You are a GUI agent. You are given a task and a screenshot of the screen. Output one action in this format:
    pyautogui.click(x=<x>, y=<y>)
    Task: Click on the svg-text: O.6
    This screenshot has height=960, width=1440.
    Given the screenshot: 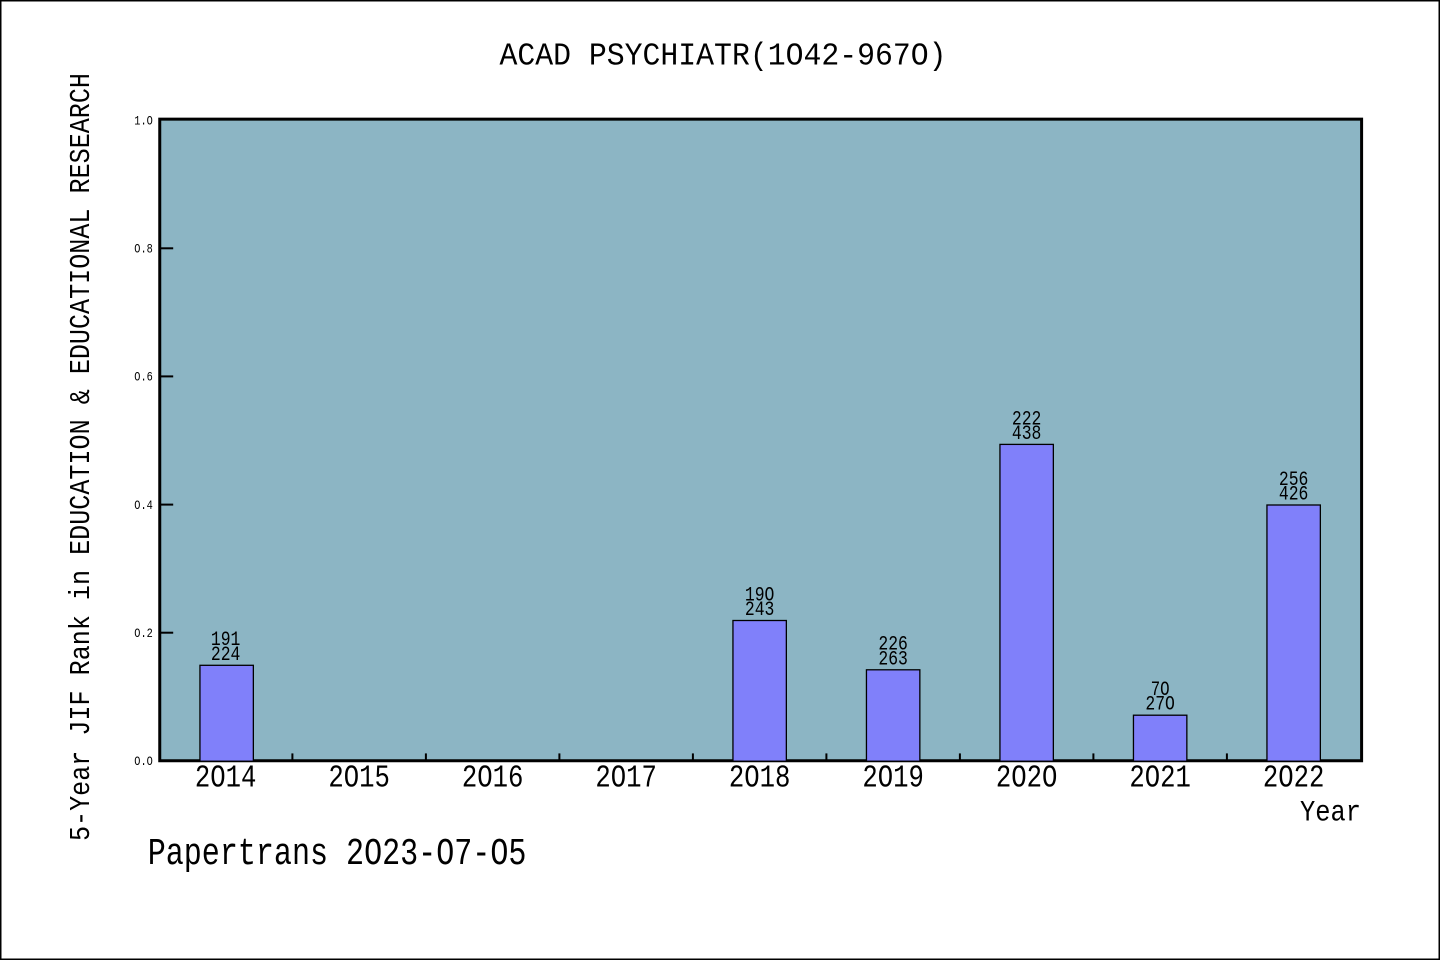 What is the action you would take?
    pyautogui.click(x=143, y=377)
    